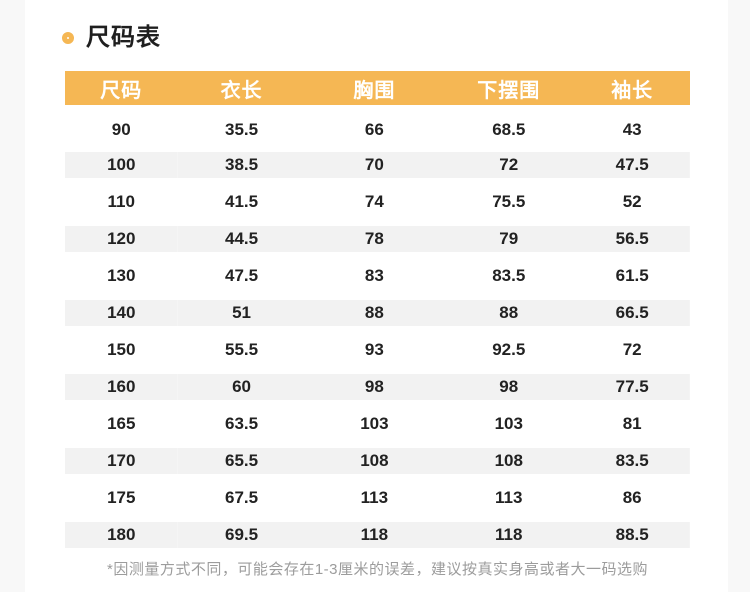 The width and height of the screenshot is (750, 592). What do you see at coordinates (241, 460) in the screenshot?
I see `measurement-cell: 65.5` at bounding box center [241, 460].